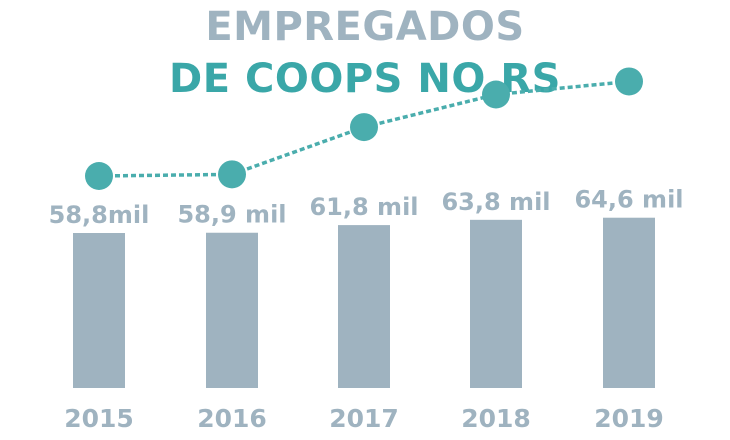 This screenshot has height=440, width=730. Describe the element at coordinates (496, 303) in the screenshot. I see `bar-2018` at that location.